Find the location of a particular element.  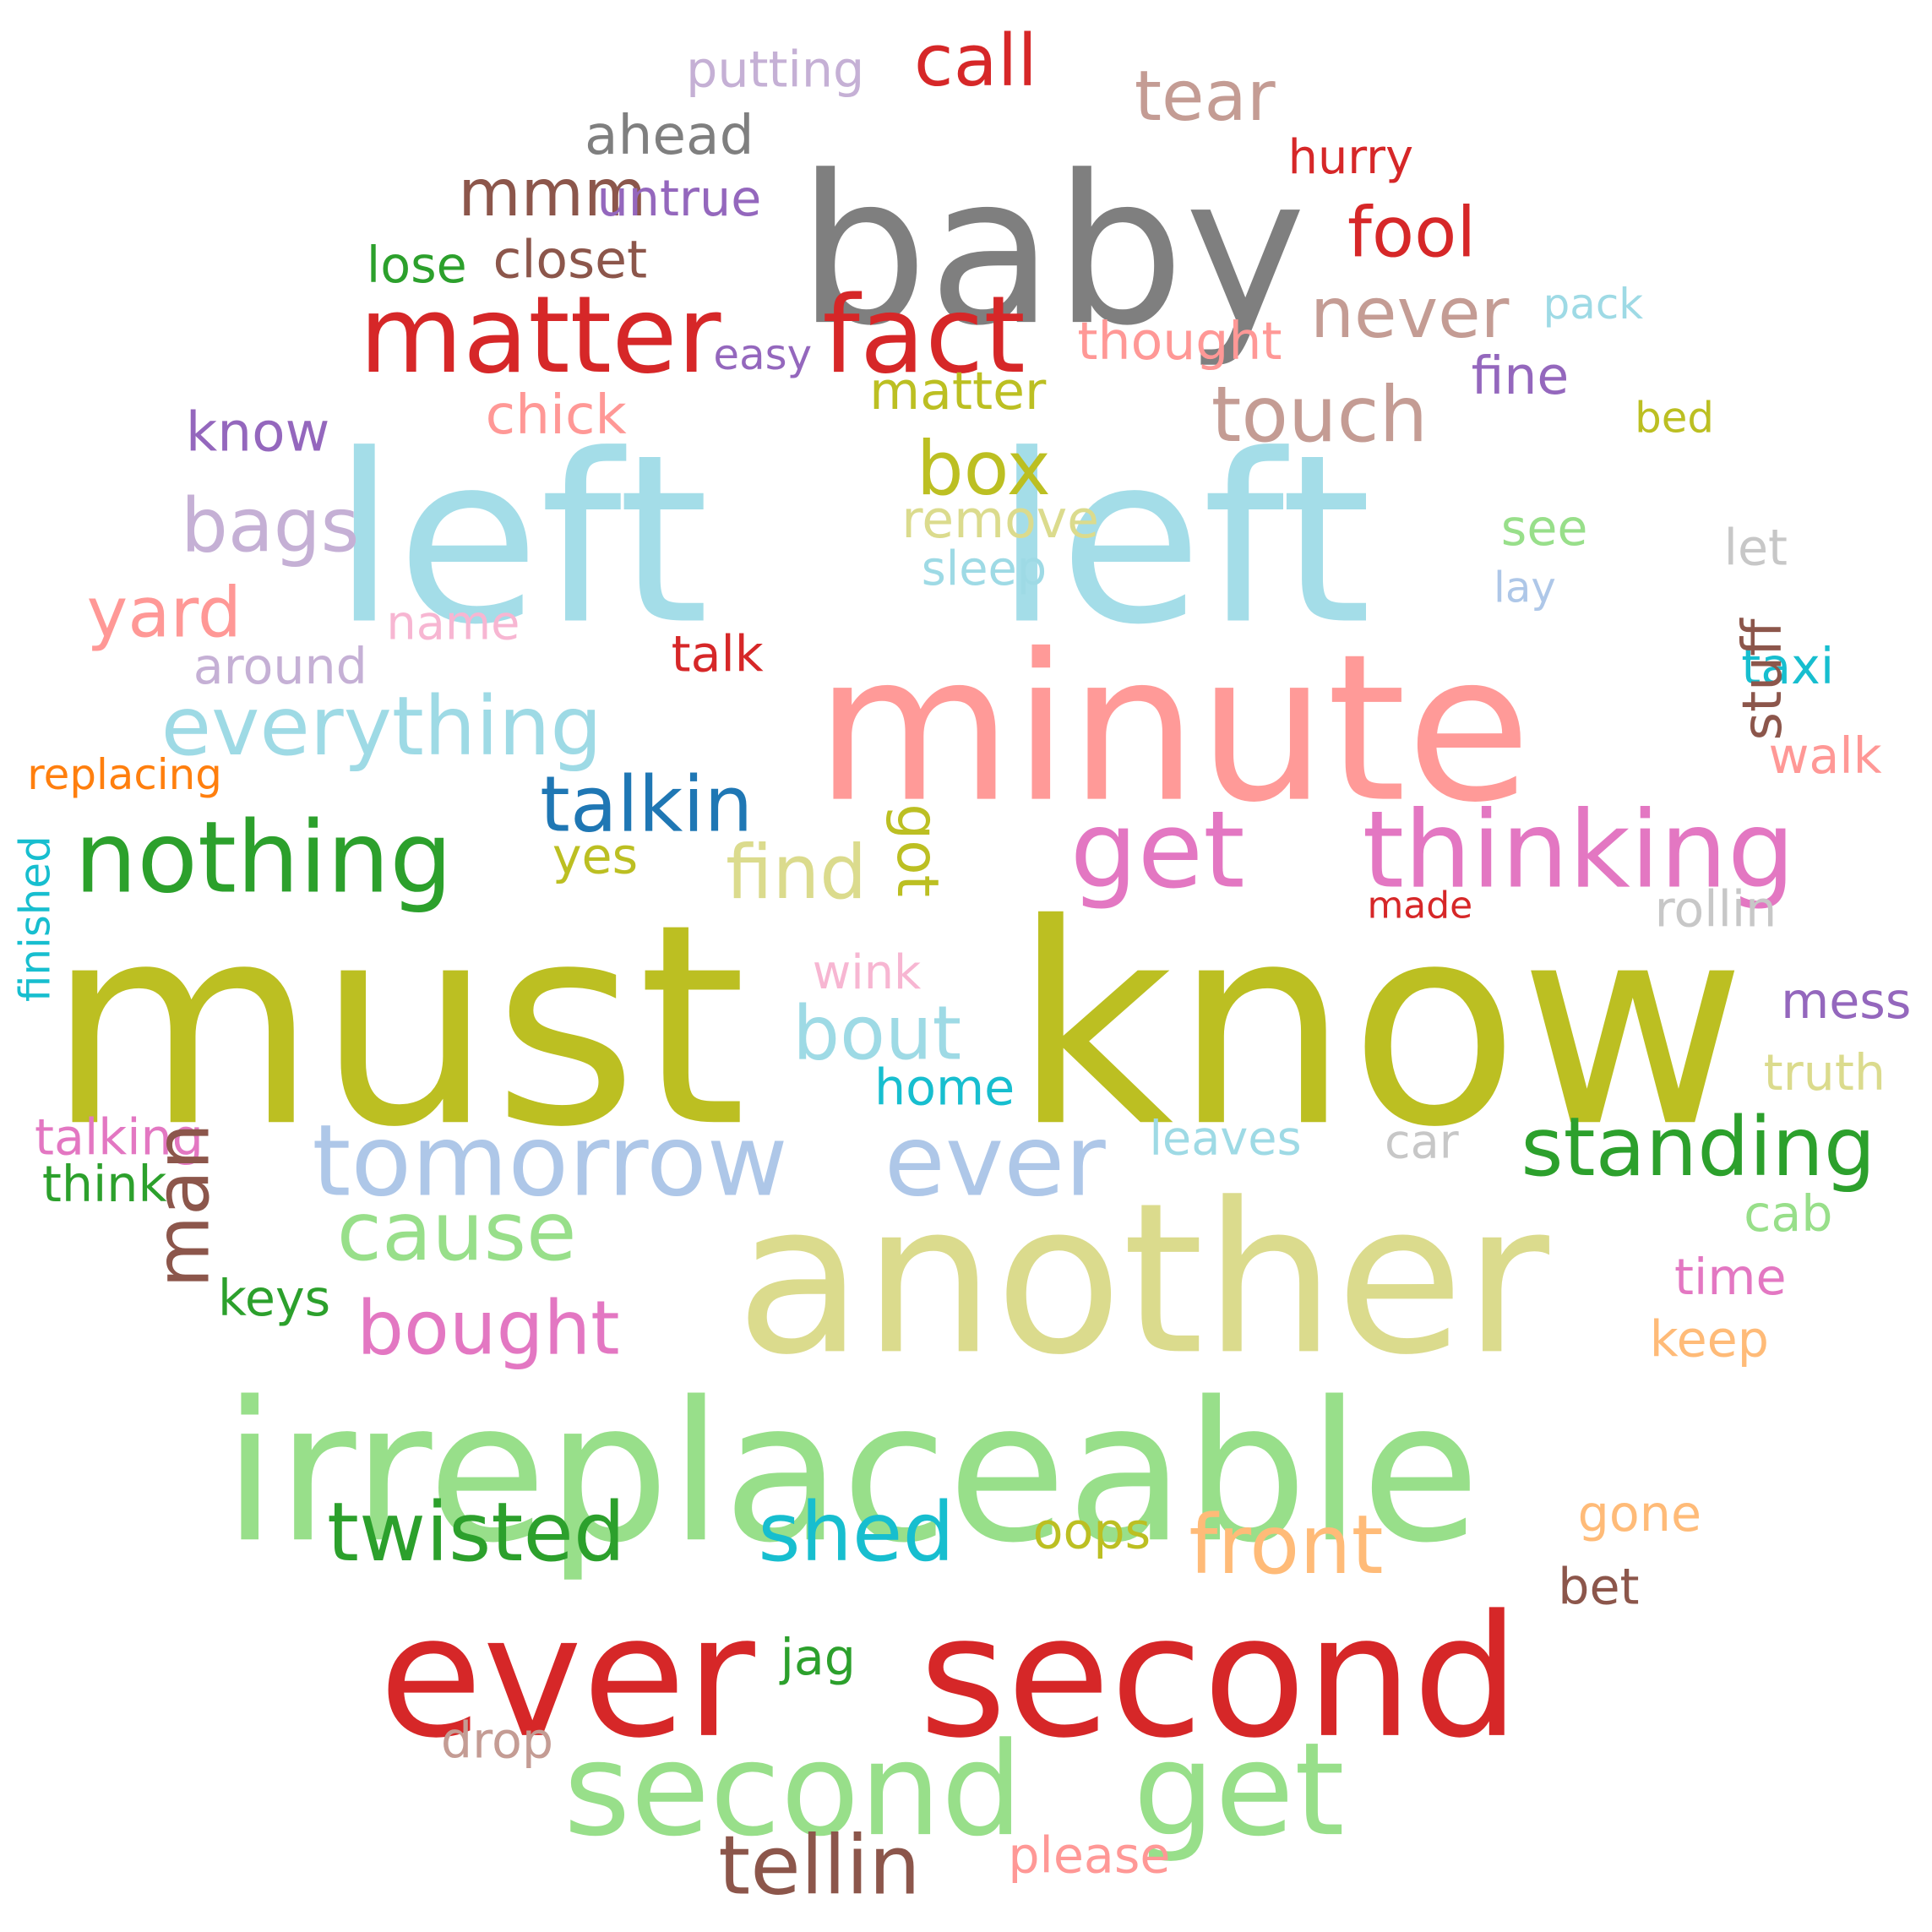

word-second: second is located at coordinates (1219, 1678).